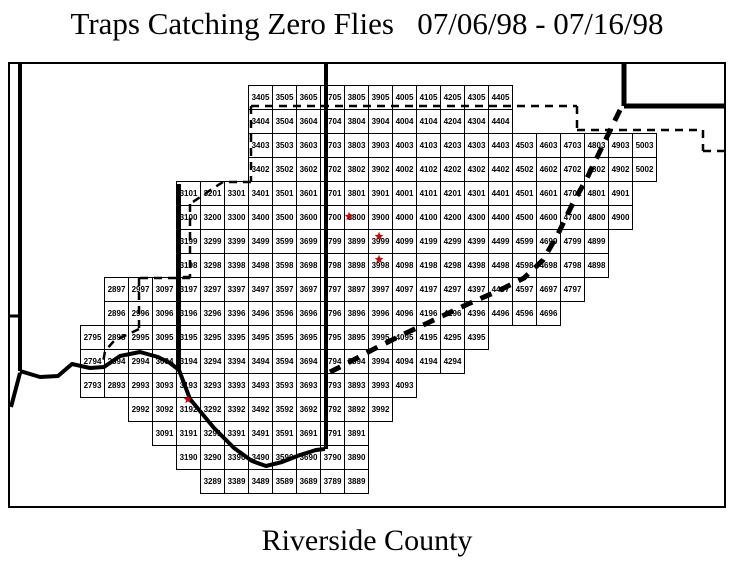 This screenshot has height=572, width=734. What do you see at coordinates (332, 313) in the screenshot?
I see `grid-cell-3796: 3796` at bounding box center [332, 313].